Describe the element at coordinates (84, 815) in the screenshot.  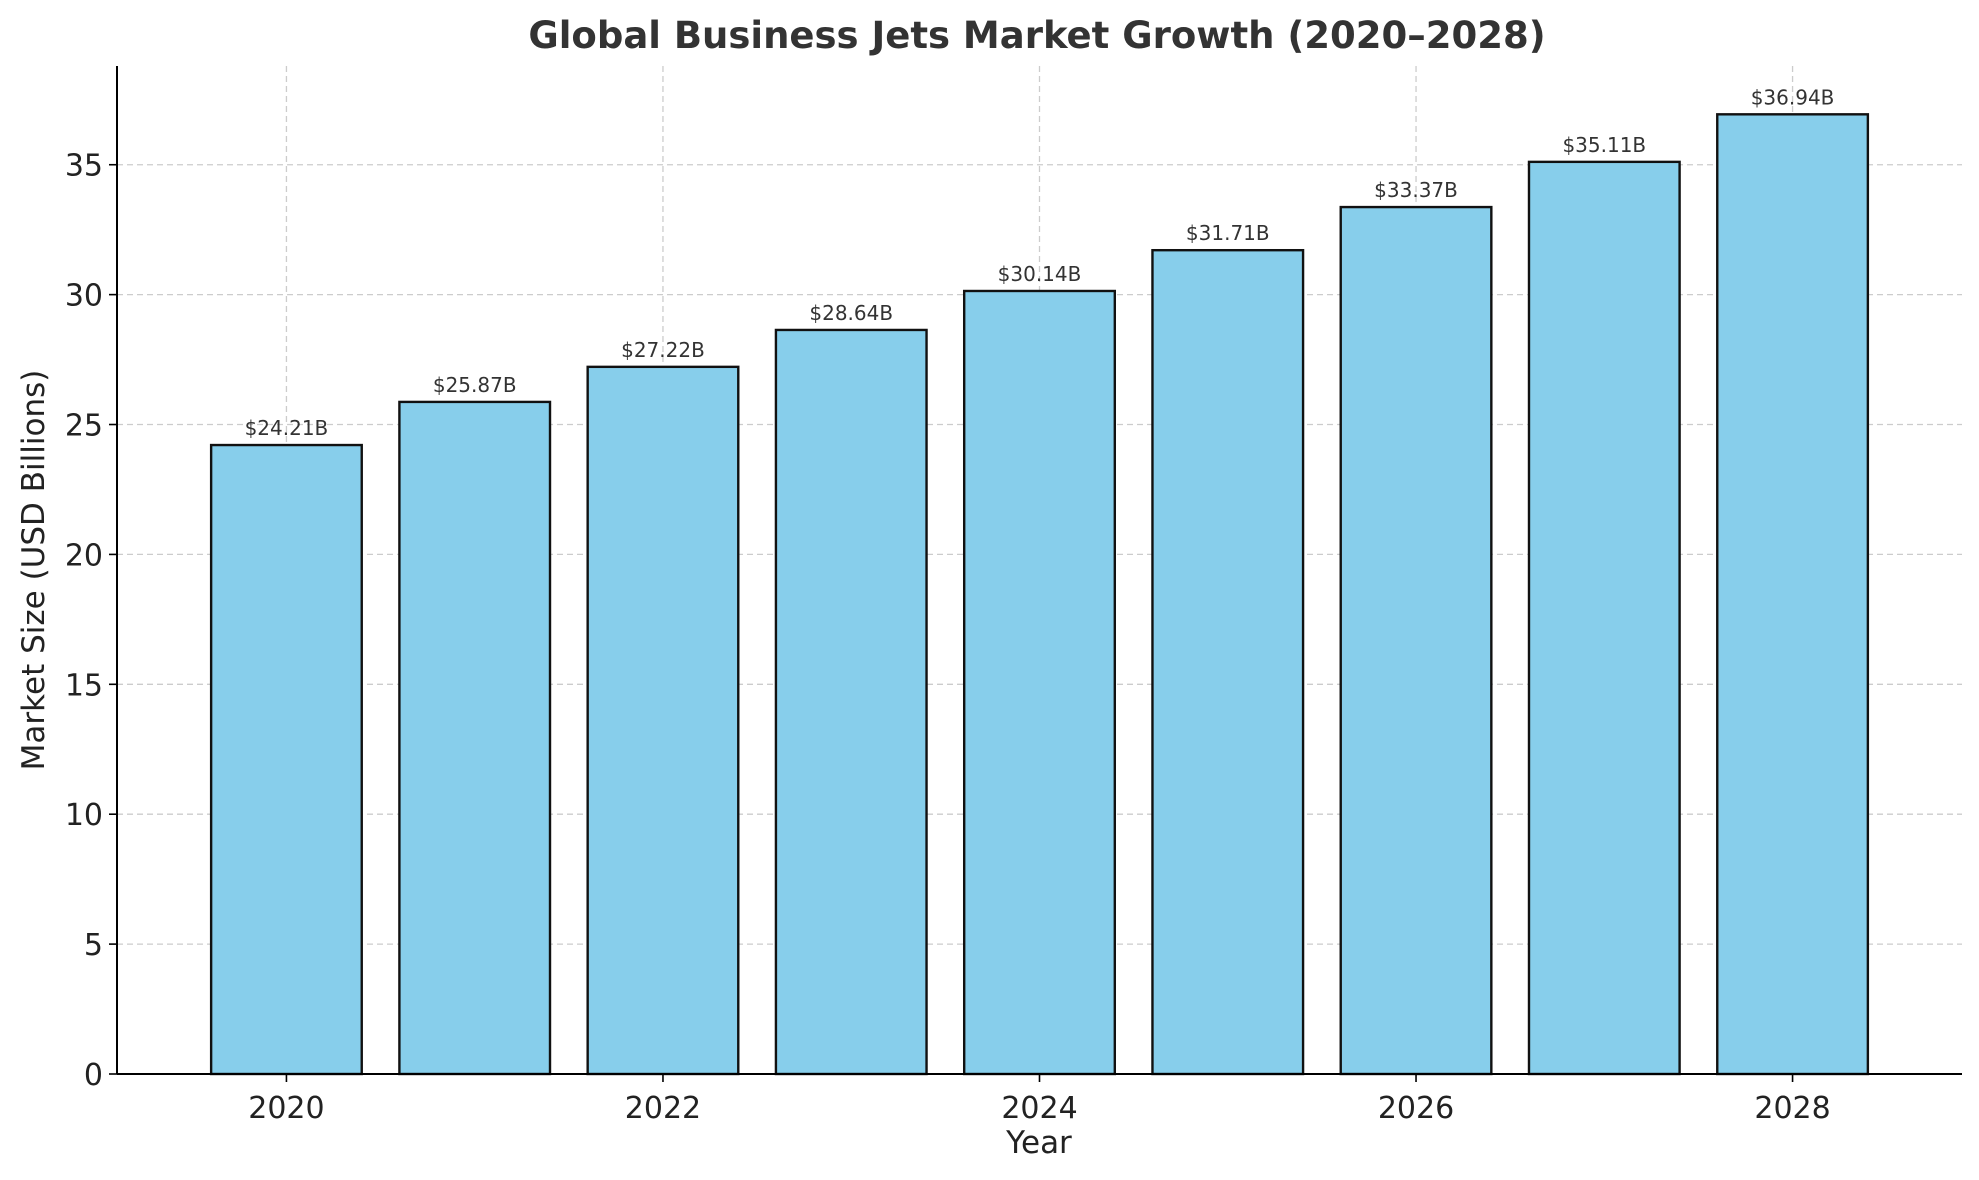
I see `y-tick-label: 10` at that location.